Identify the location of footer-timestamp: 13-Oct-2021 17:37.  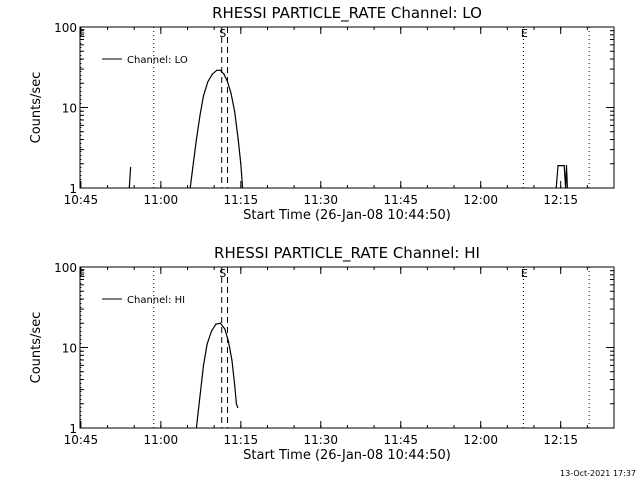
(598, 473).